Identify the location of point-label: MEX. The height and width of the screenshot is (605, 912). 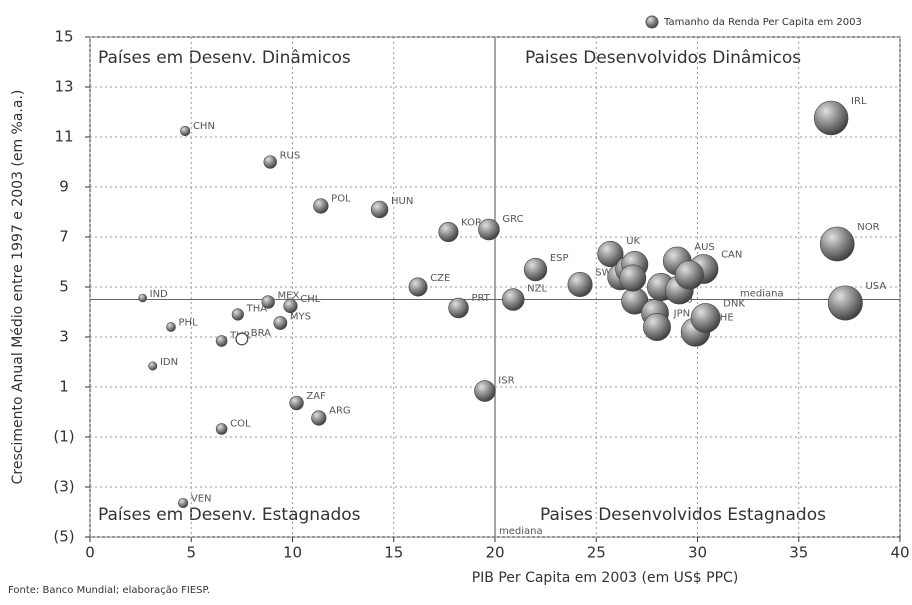
(289, 296).